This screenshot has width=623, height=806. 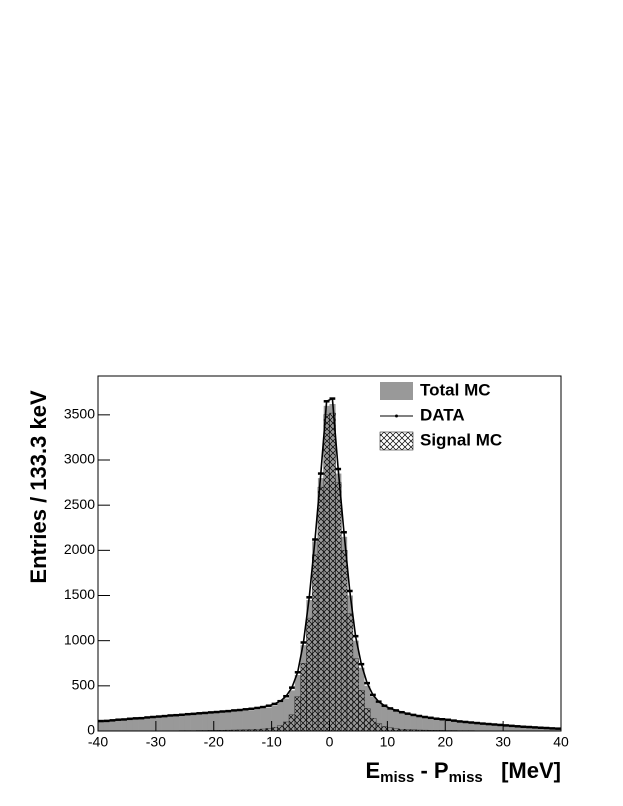 What do you see at coordinates (79, 549) in the screenshot?
I see `y-tick-label: 2000` at bounding box center [79, 549].